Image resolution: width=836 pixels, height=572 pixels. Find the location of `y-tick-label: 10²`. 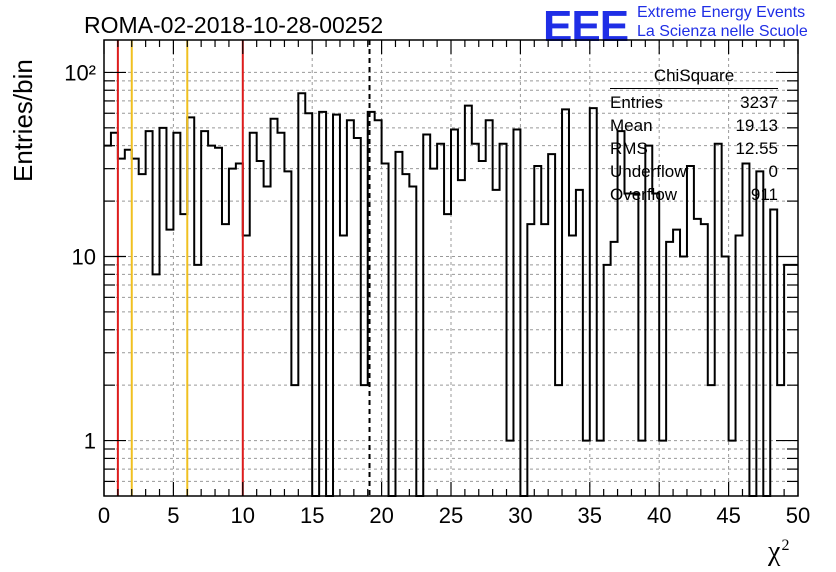

y-tick-label: 10² is located at coordinates (80, 72).